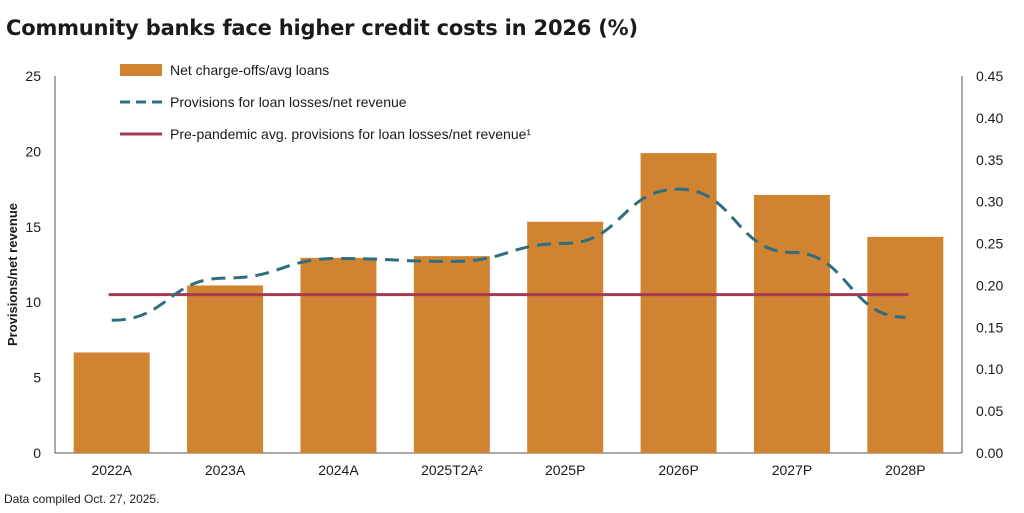  Describe the element at coordinates (37, 453) in the screenshot. I see `y-left-tick-label: 0` at that location.